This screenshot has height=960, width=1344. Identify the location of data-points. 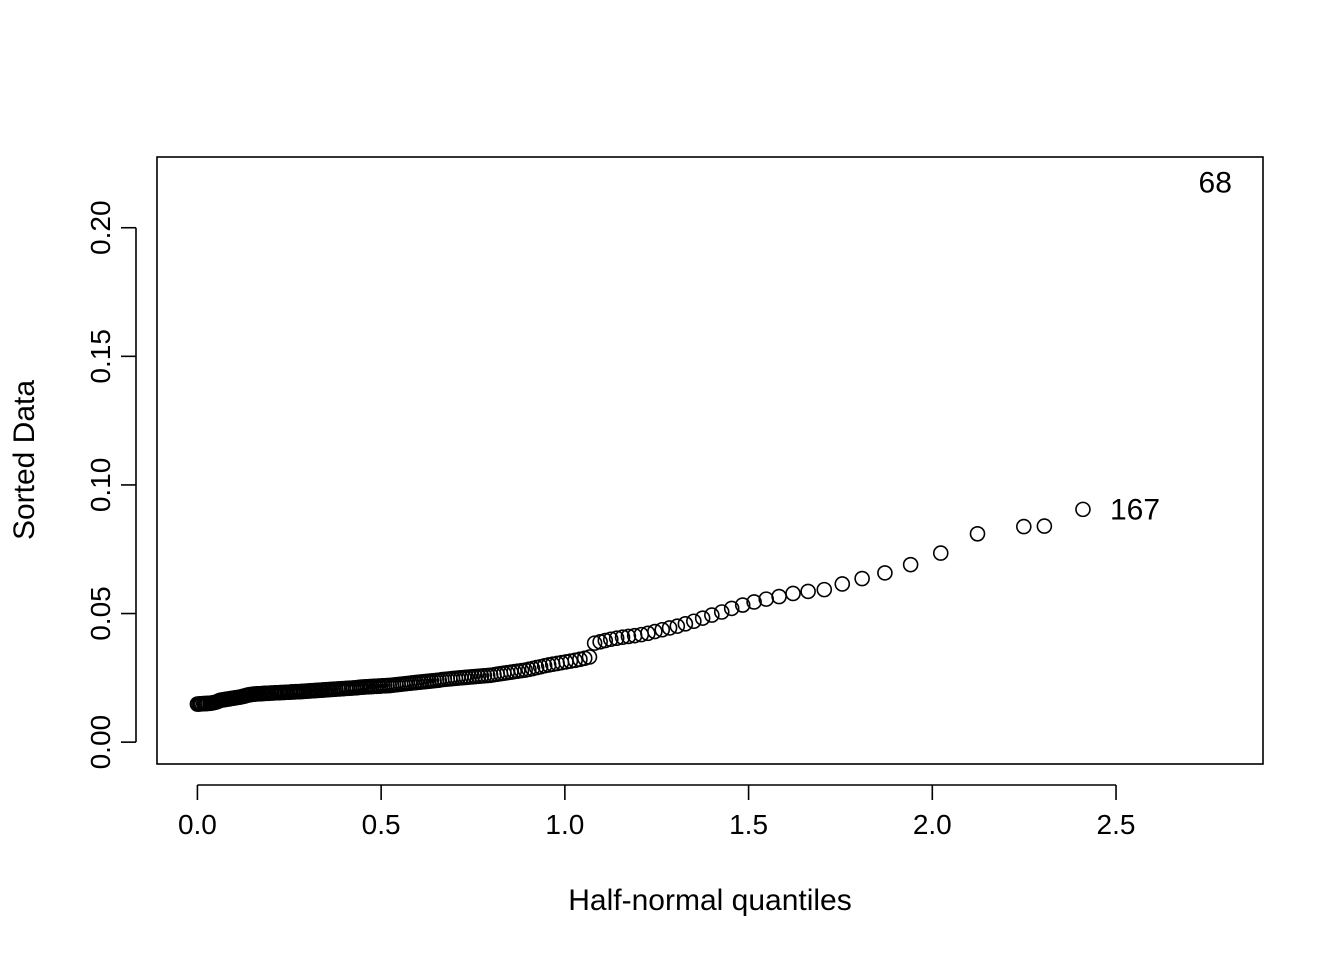
(640, 606).